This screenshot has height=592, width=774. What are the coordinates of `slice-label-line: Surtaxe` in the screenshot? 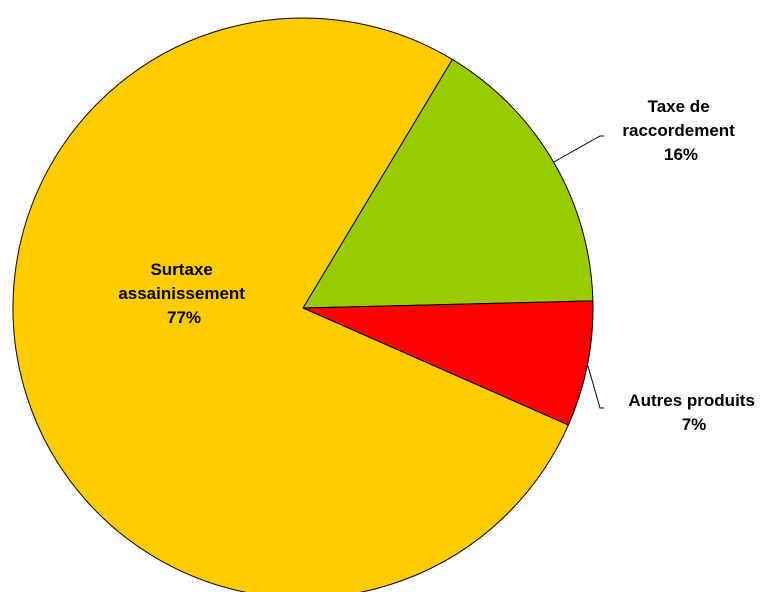 It's located at (181, 269).